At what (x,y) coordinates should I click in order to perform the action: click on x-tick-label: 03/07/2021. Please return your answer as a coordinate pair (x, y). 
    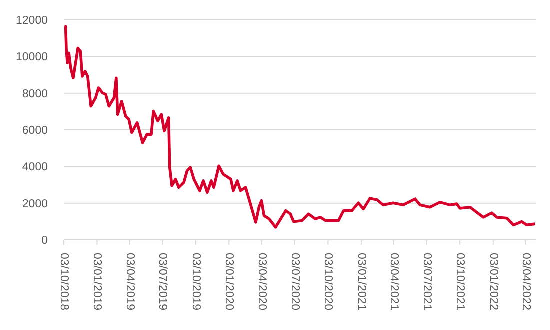
    Looking at the image, I should click on (426, 282).